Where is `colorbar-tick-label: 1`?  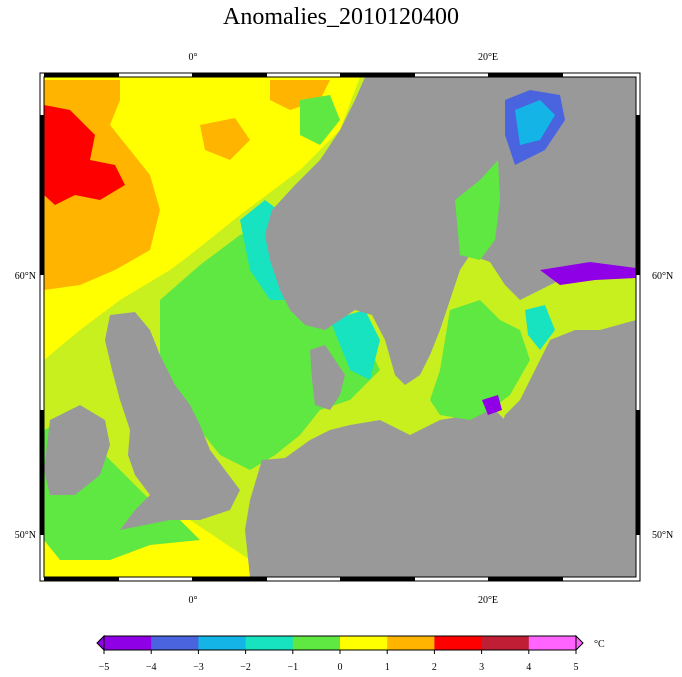
colorbar-tick-label: 1 is located at coordinates (387, 667).